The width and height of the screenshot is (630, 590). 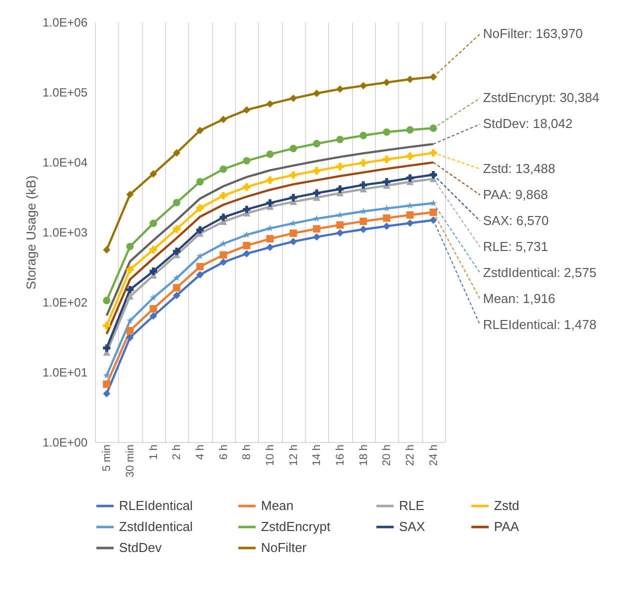 What do you see at coordinates (412, 526) in the screenshot?
I see `legend-label: SAX` at bounding box center [412, 526].